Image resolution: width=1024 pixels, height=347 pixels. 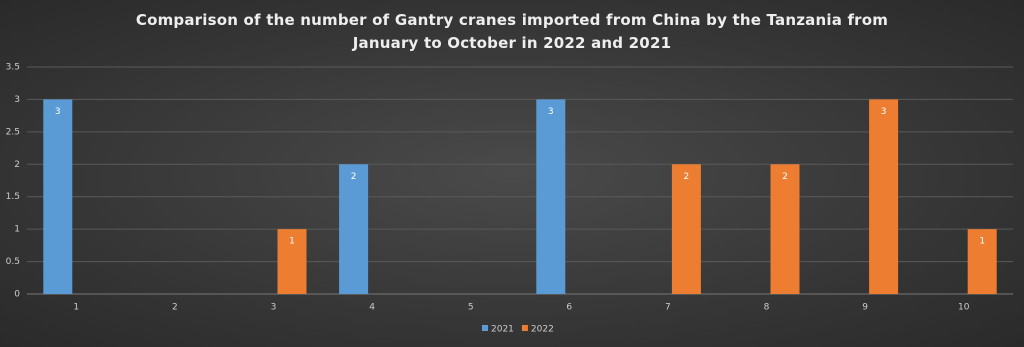 I want to click on x-tick-label: 6, so click(x=569, y=308).